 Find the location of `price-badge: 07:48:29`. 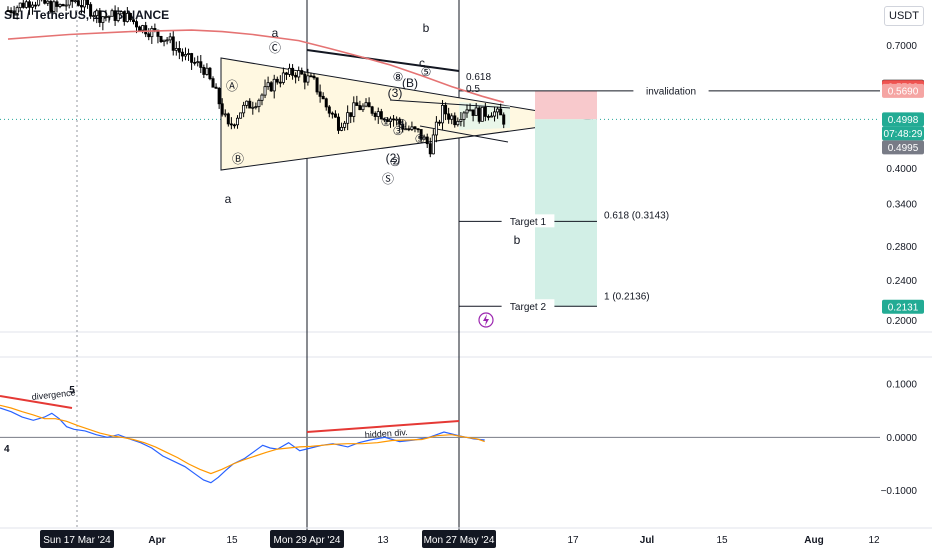

price-badge: 07:48:29 is located at coordinates (903, 133).